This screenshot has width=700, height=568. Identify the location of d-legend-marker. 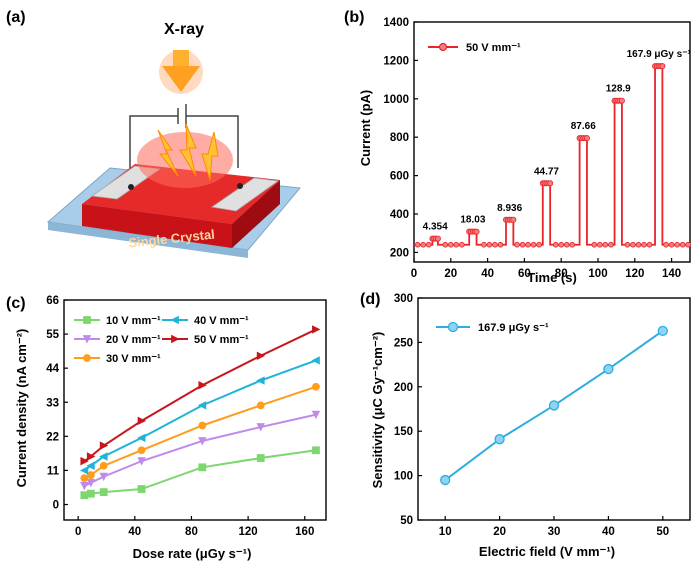
(453, 327).